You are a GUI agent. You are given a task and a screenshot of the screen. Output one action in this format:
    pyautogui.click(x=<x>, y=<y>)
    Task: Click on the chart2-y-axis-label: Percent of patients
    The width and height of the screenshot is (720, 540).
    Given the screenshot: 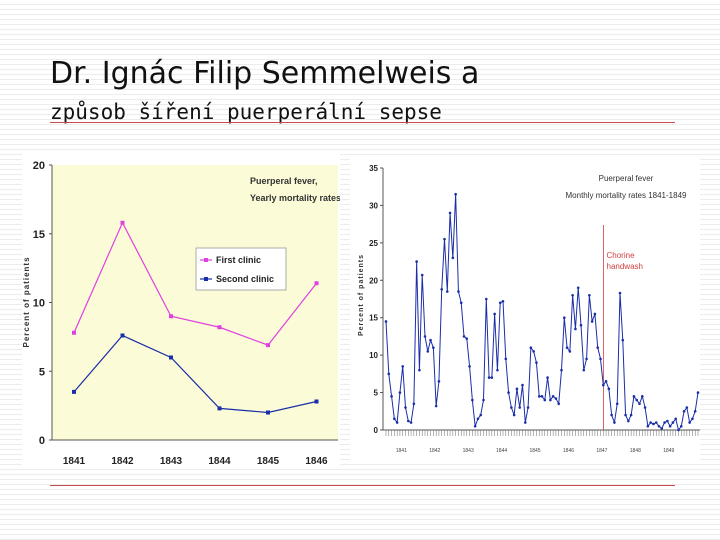 What is the action you would take?
    pyautogui.click(x=361, y=295)
    